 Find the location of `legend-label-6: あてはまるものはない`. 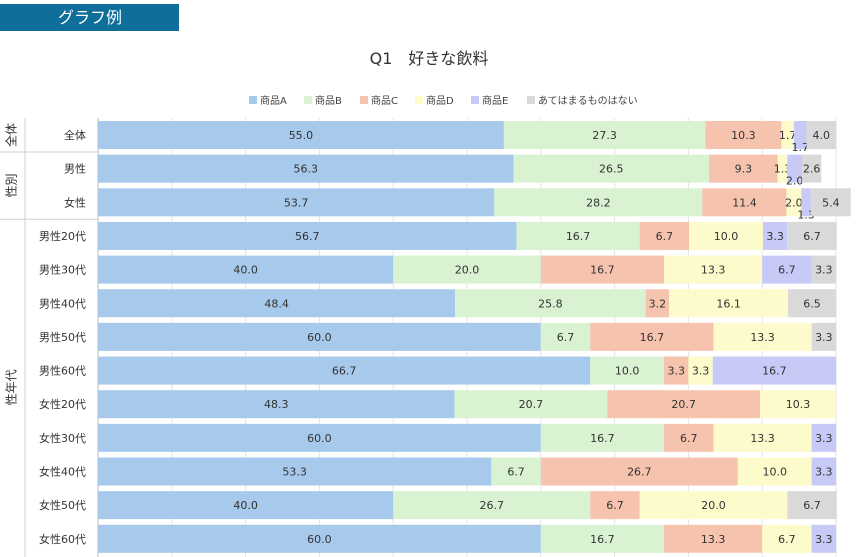

legend-label-6: あてはまるものはない is located at coordinates (588, 101).